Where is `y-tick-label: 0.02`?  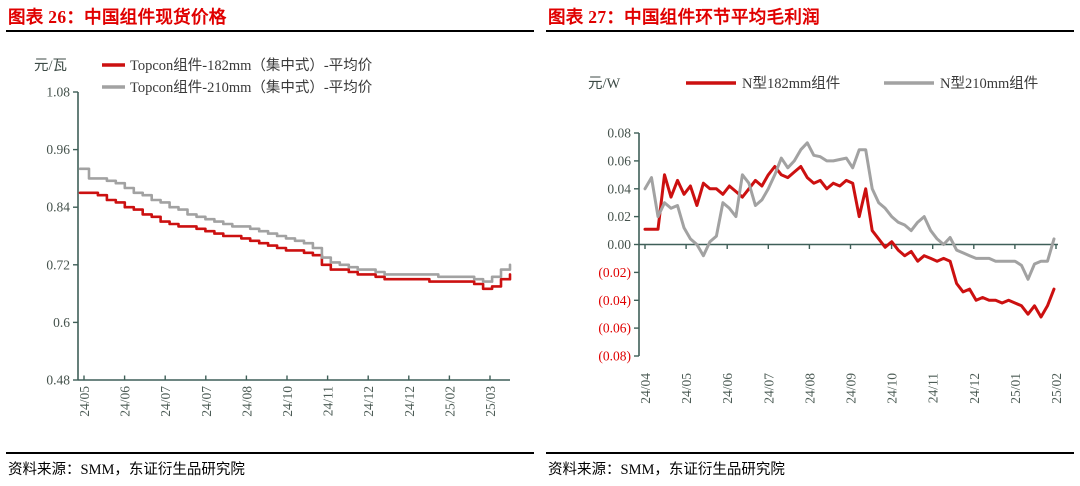
y-tick-label: 0.02 is located at coordinates (619, 216).